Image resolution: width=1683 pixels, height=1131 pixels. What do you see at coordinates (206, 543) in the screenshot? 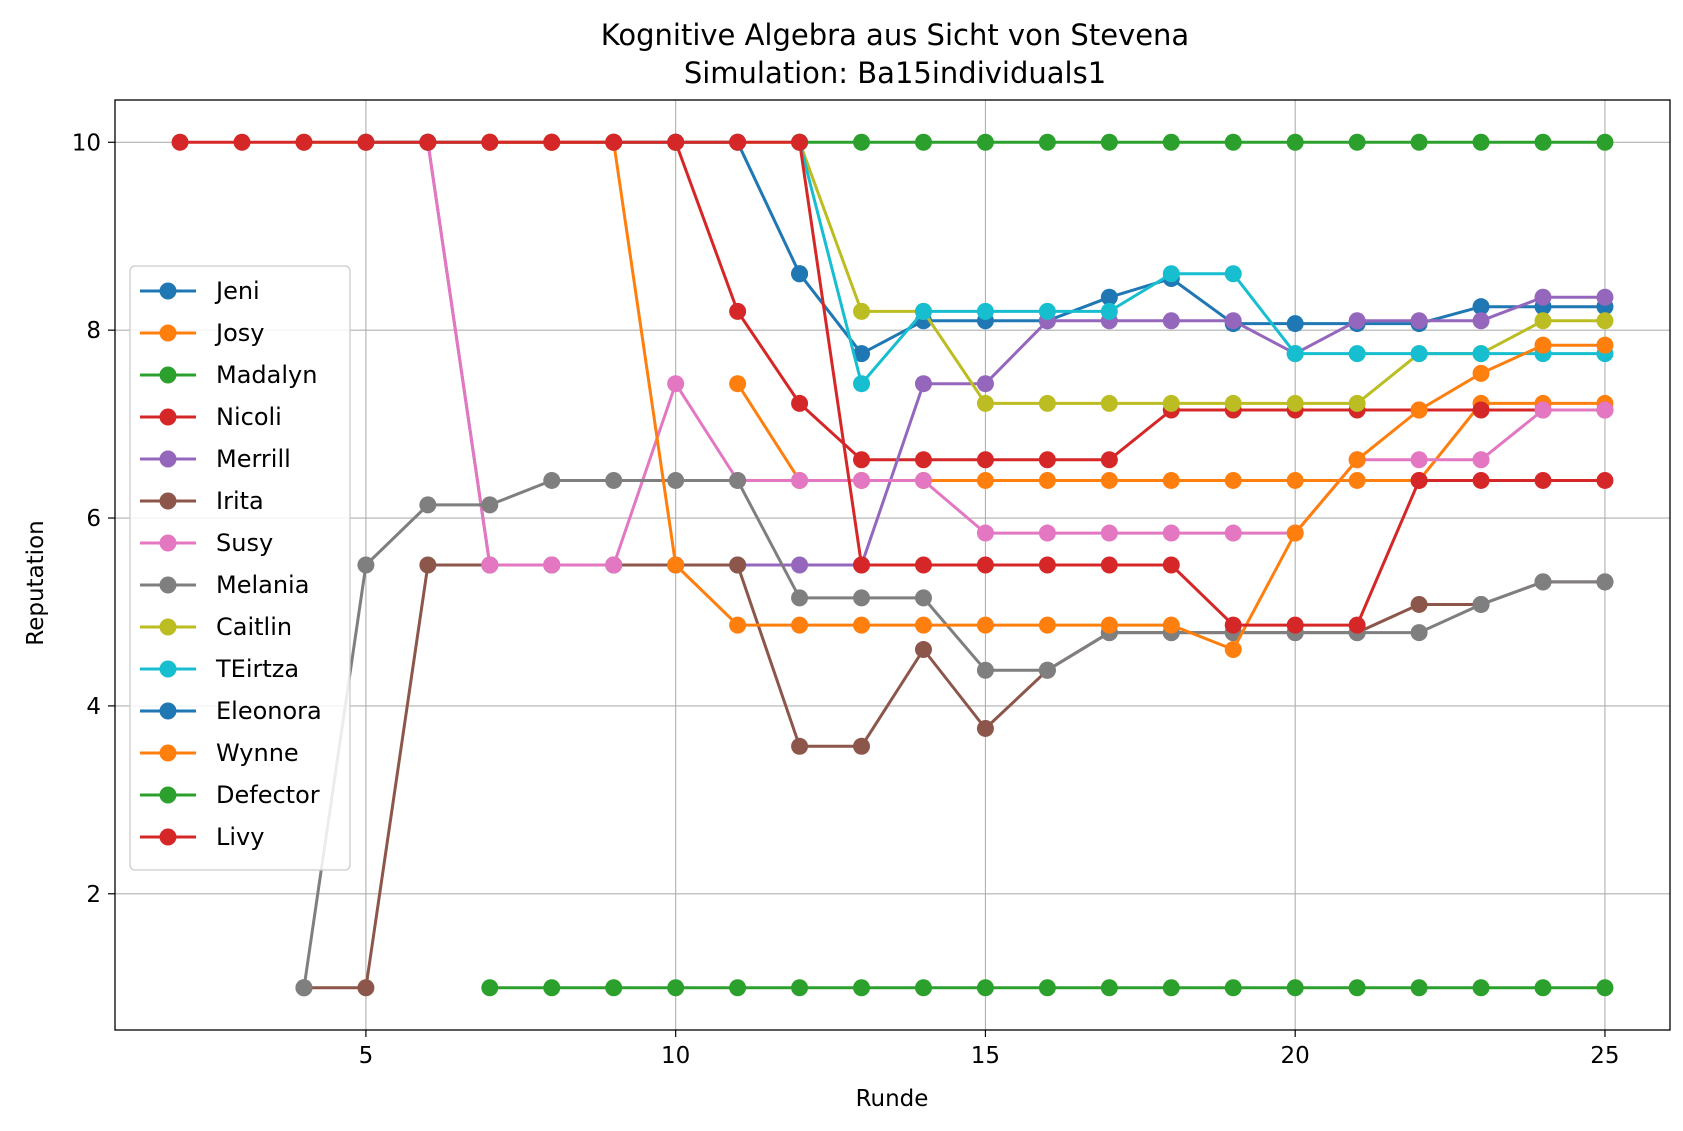
I see `legend-item: Susy` at bounding box center [206, 543].